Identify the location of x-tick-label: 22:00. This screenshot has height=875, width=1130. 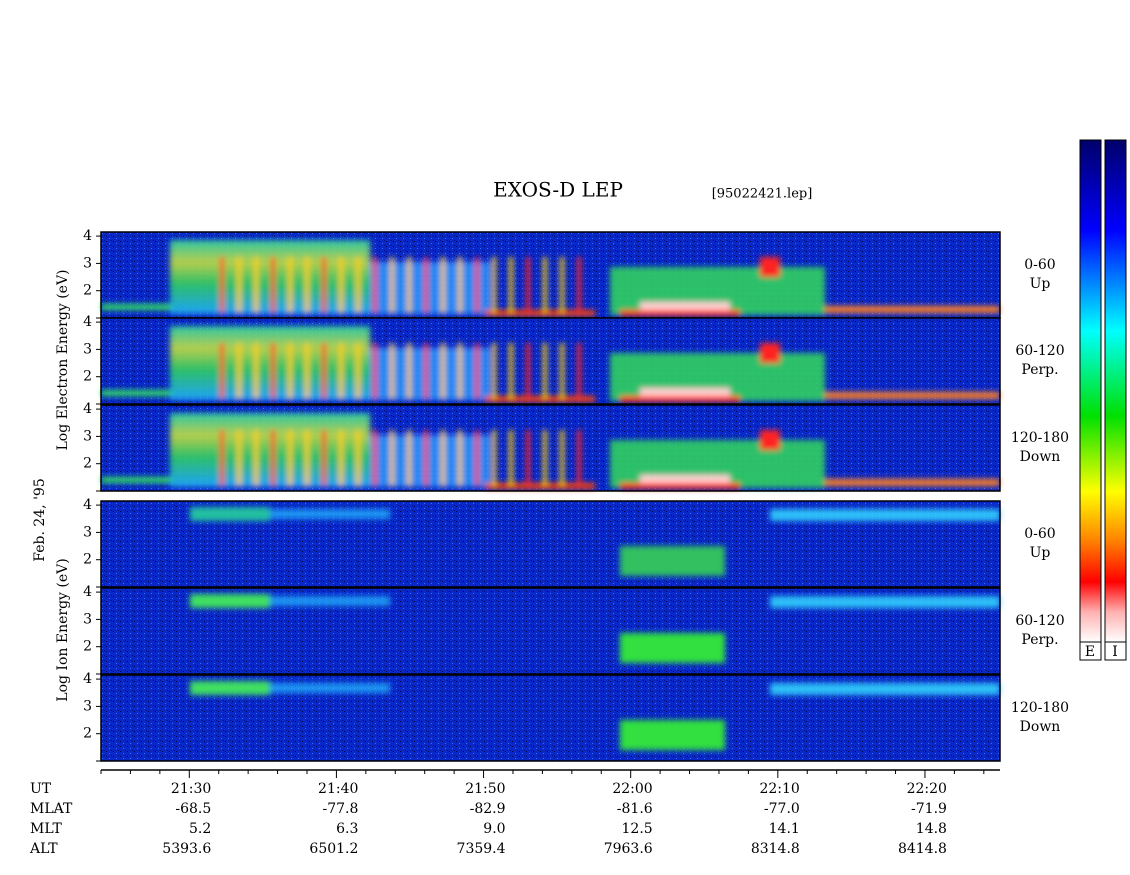
(632, 789).